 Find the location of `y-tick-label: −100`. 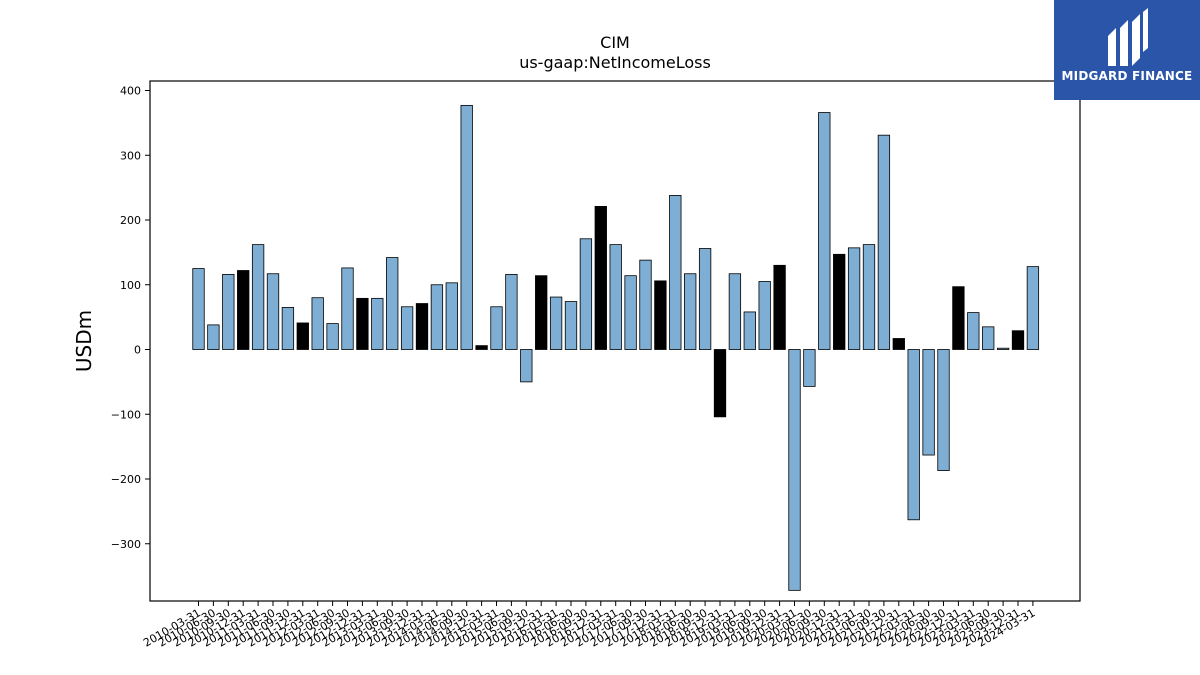

y-tick-label: −100 is located at coordinates (126, 414).